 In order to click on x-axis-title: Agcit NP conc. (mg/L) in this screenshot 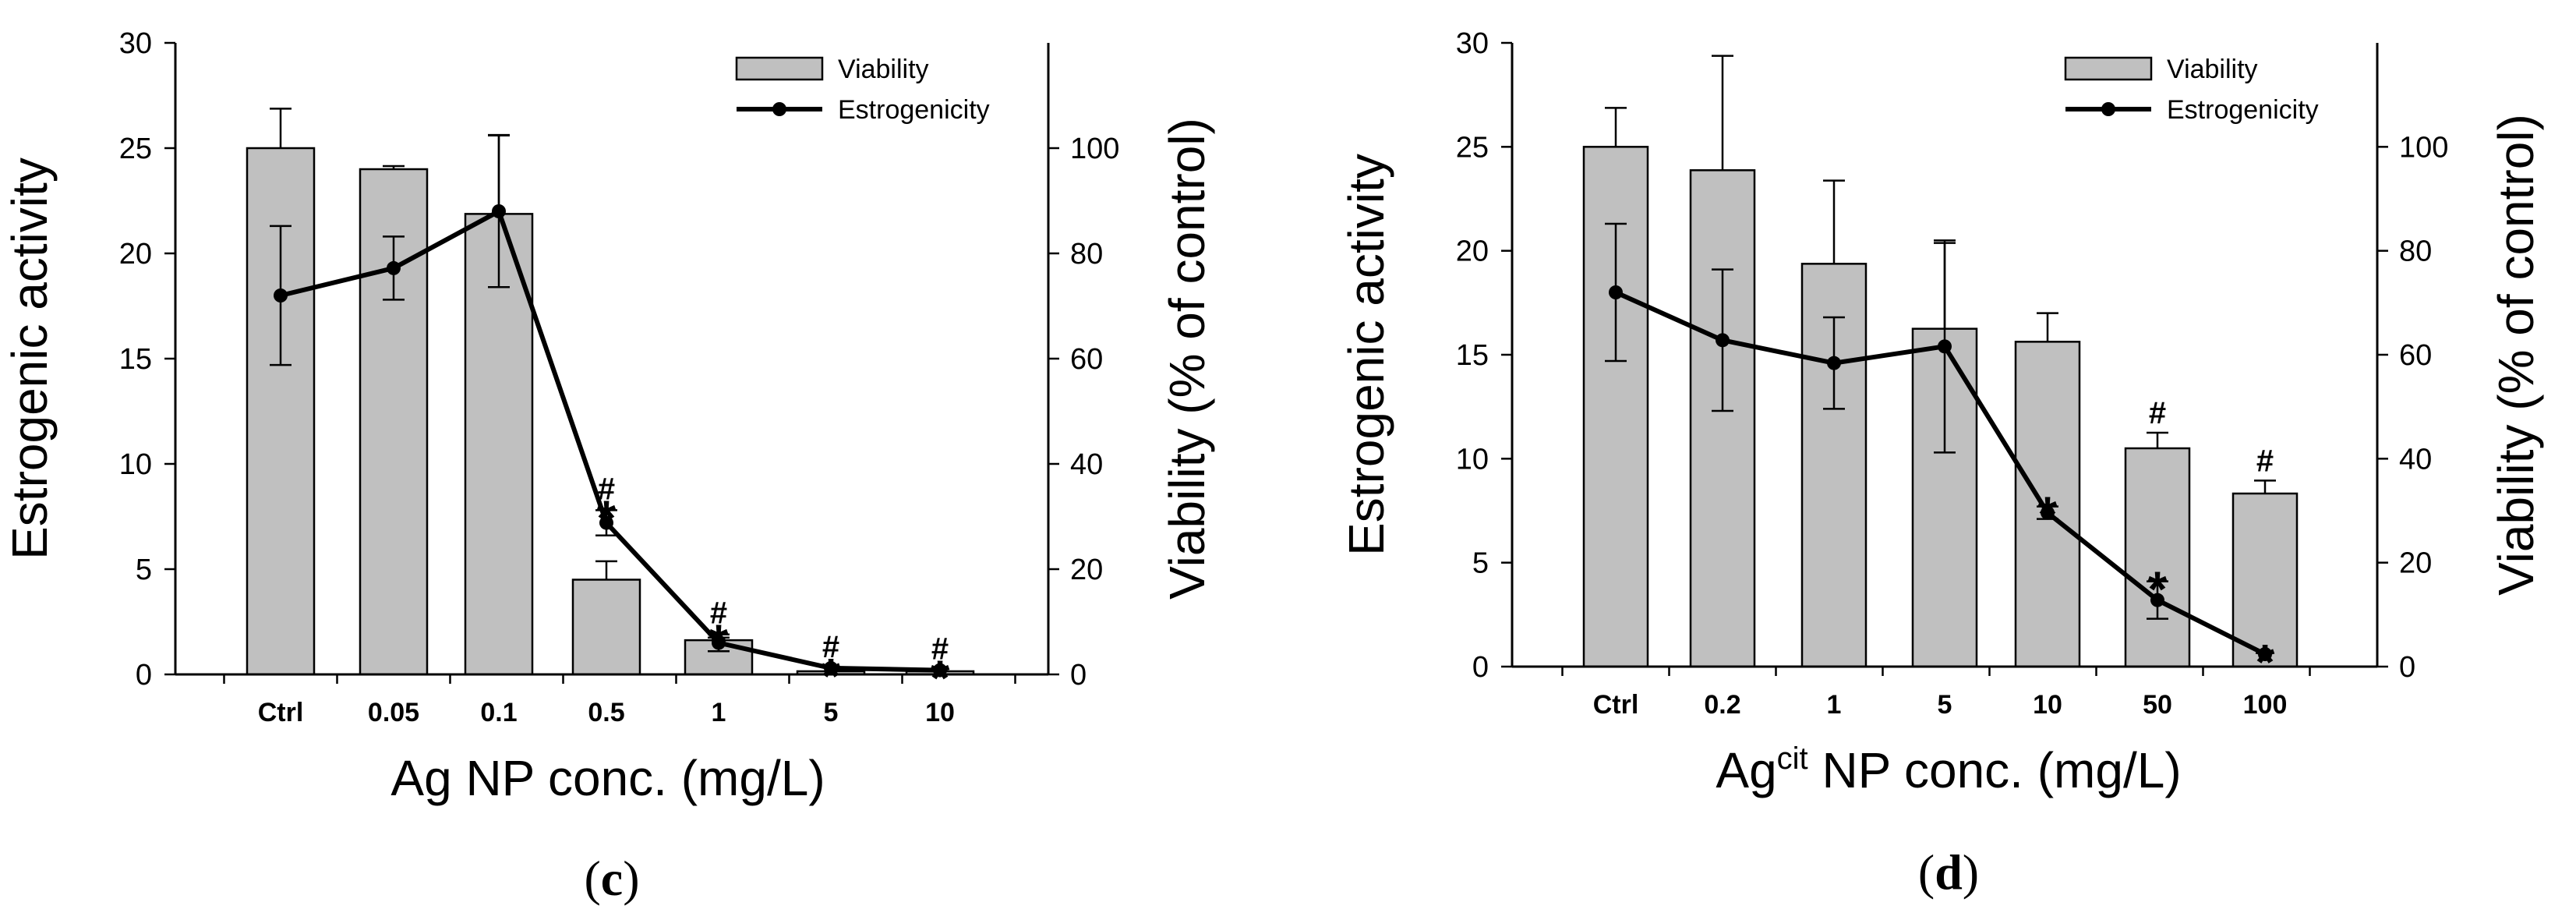, I will do `click(1948, 769)`.